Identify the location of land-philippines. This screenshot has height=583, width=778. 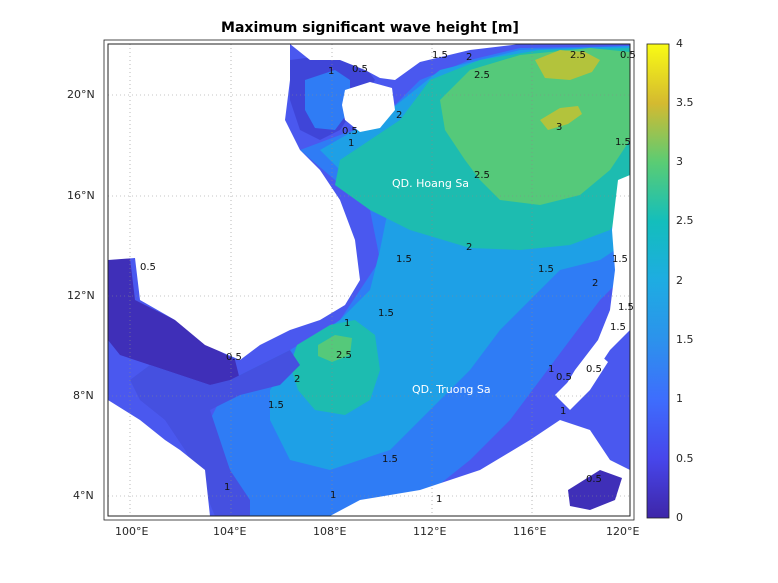
(595, 287).